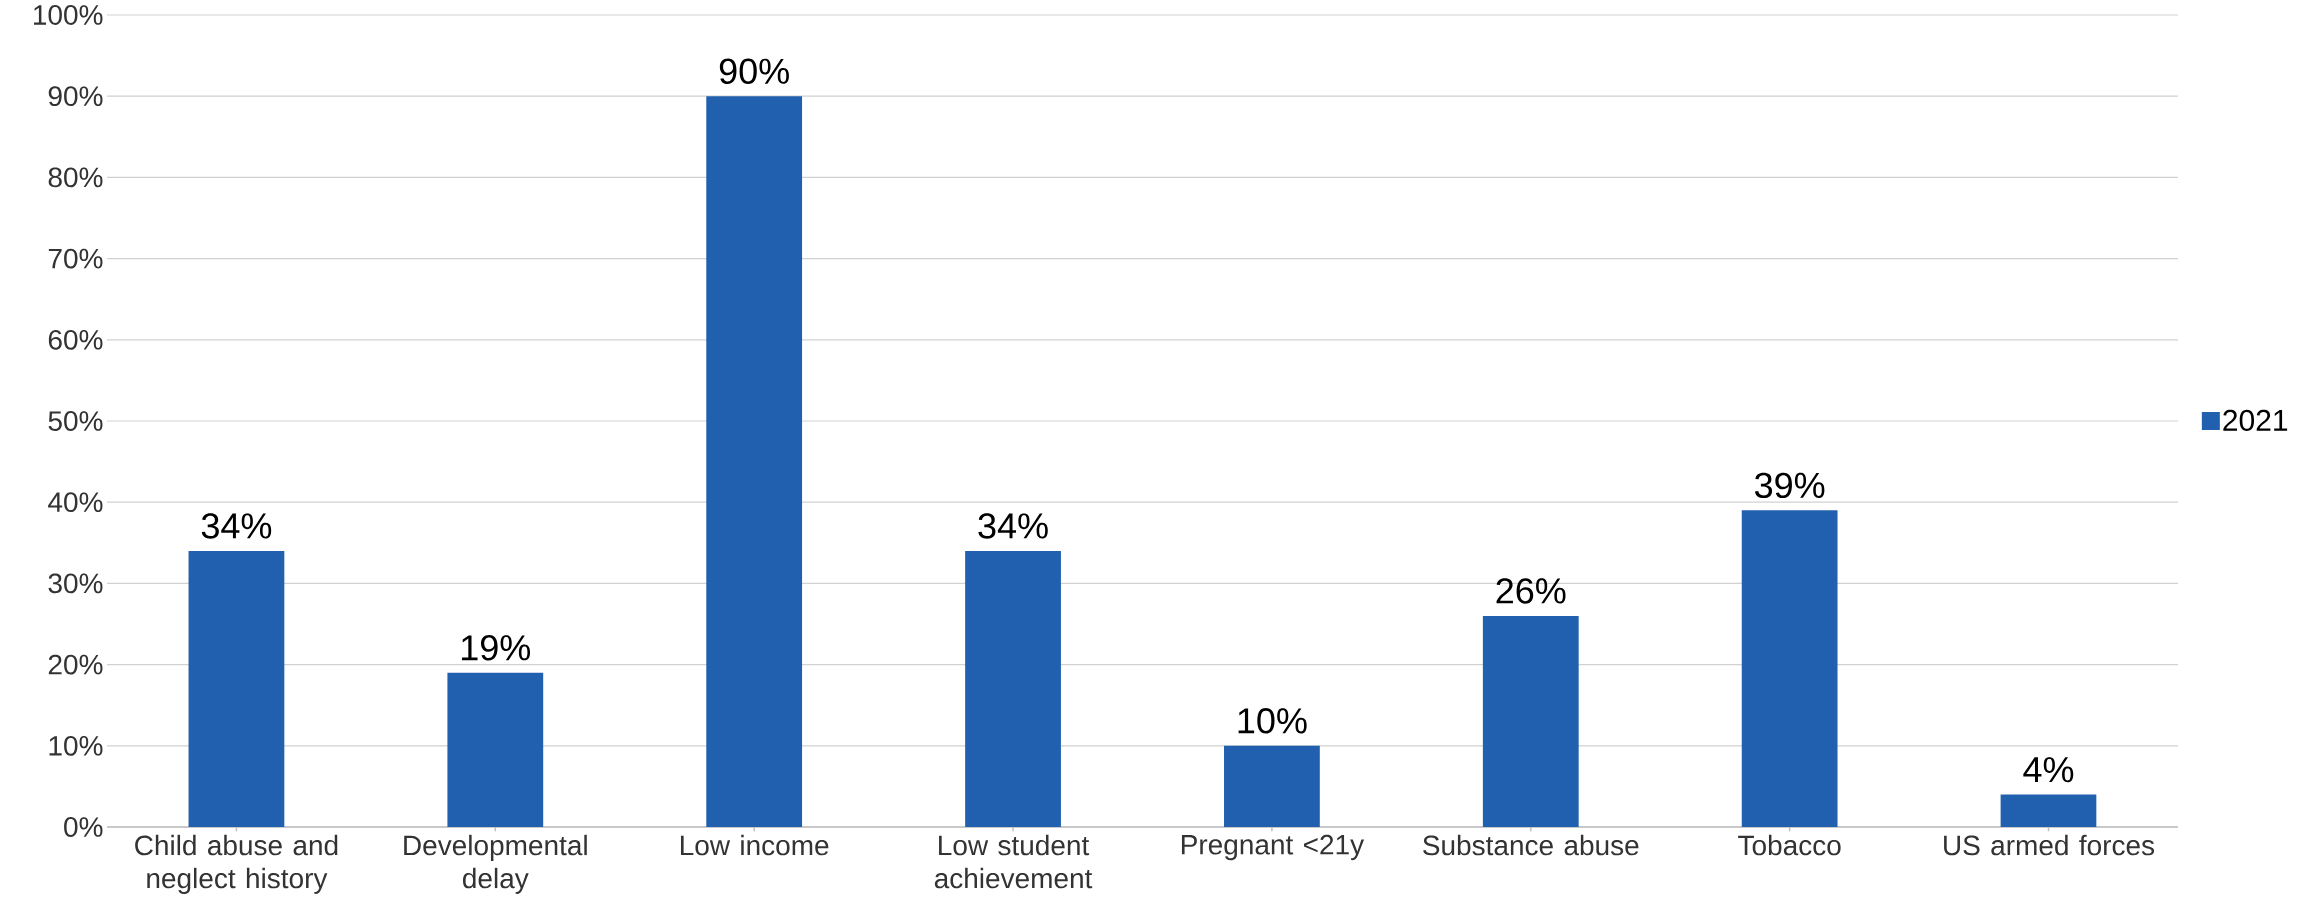  What do you see at coordinates (1013, 861) in the screenshot?
I see `x-tick-label: Low student achievement` at bounding box center [1013, 861].